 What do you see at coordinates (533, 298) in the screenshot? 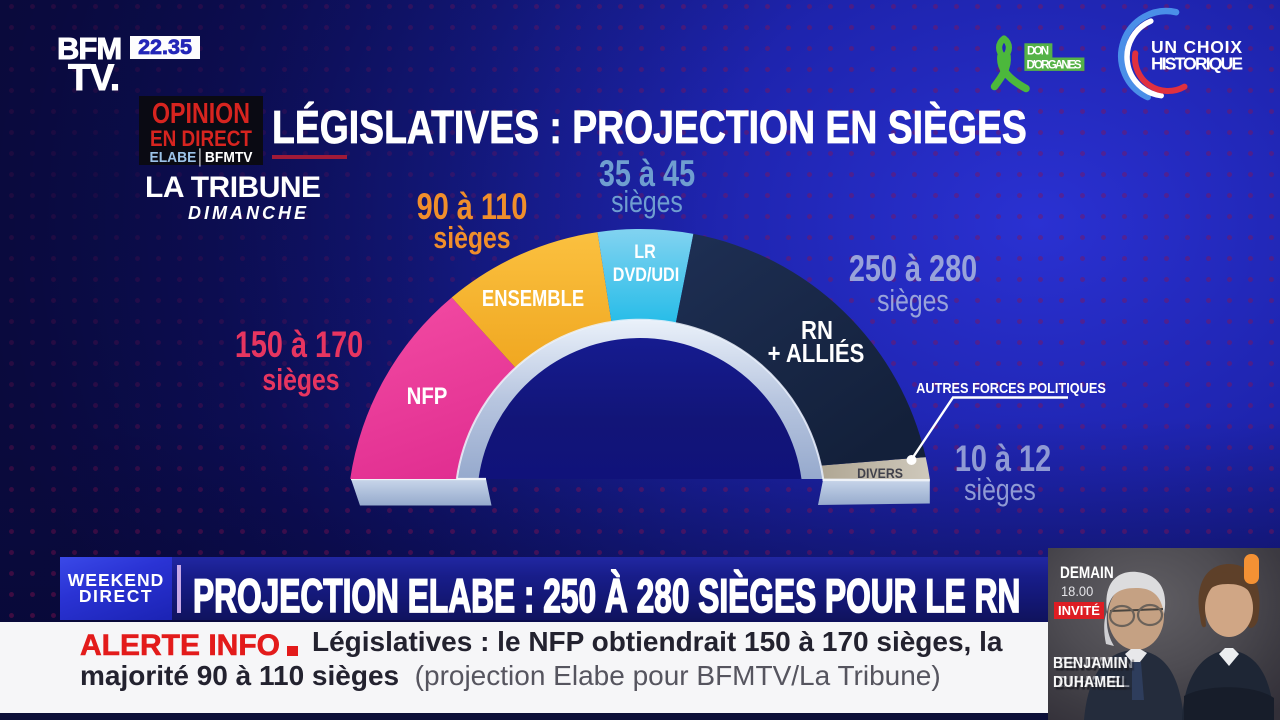
I see `svg-text: ENSEMBLE` at bounding box center [533, 298].